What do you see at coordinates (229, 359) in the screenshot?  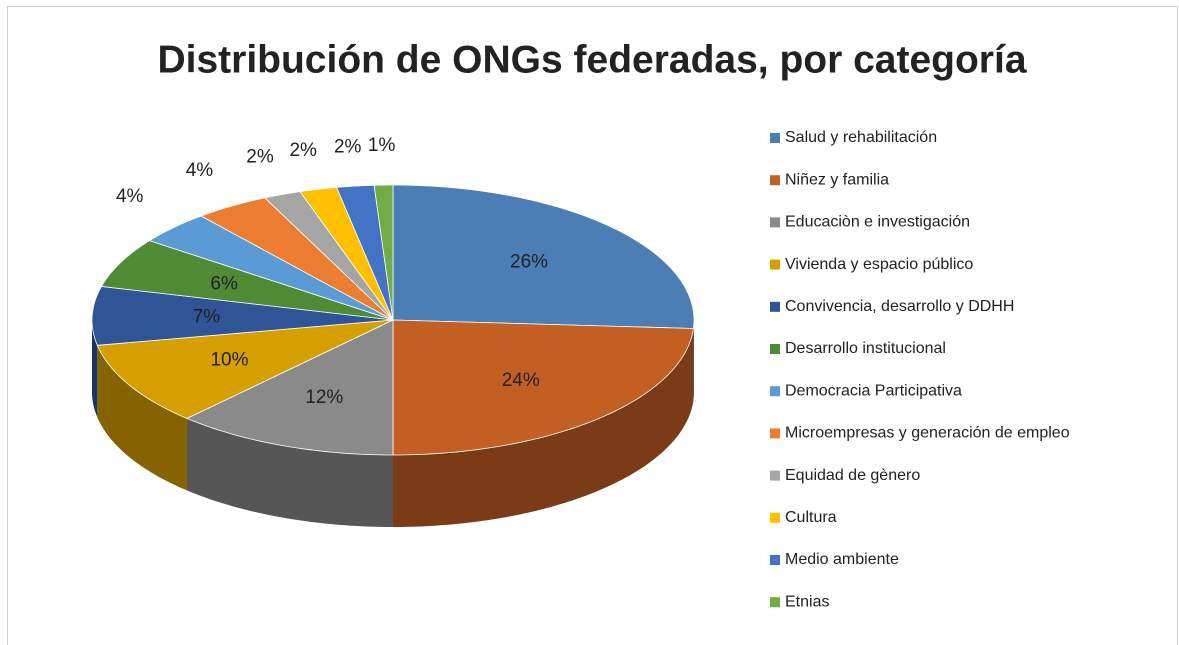 I see `data-label: 10%` at bounding box center [229, 359].